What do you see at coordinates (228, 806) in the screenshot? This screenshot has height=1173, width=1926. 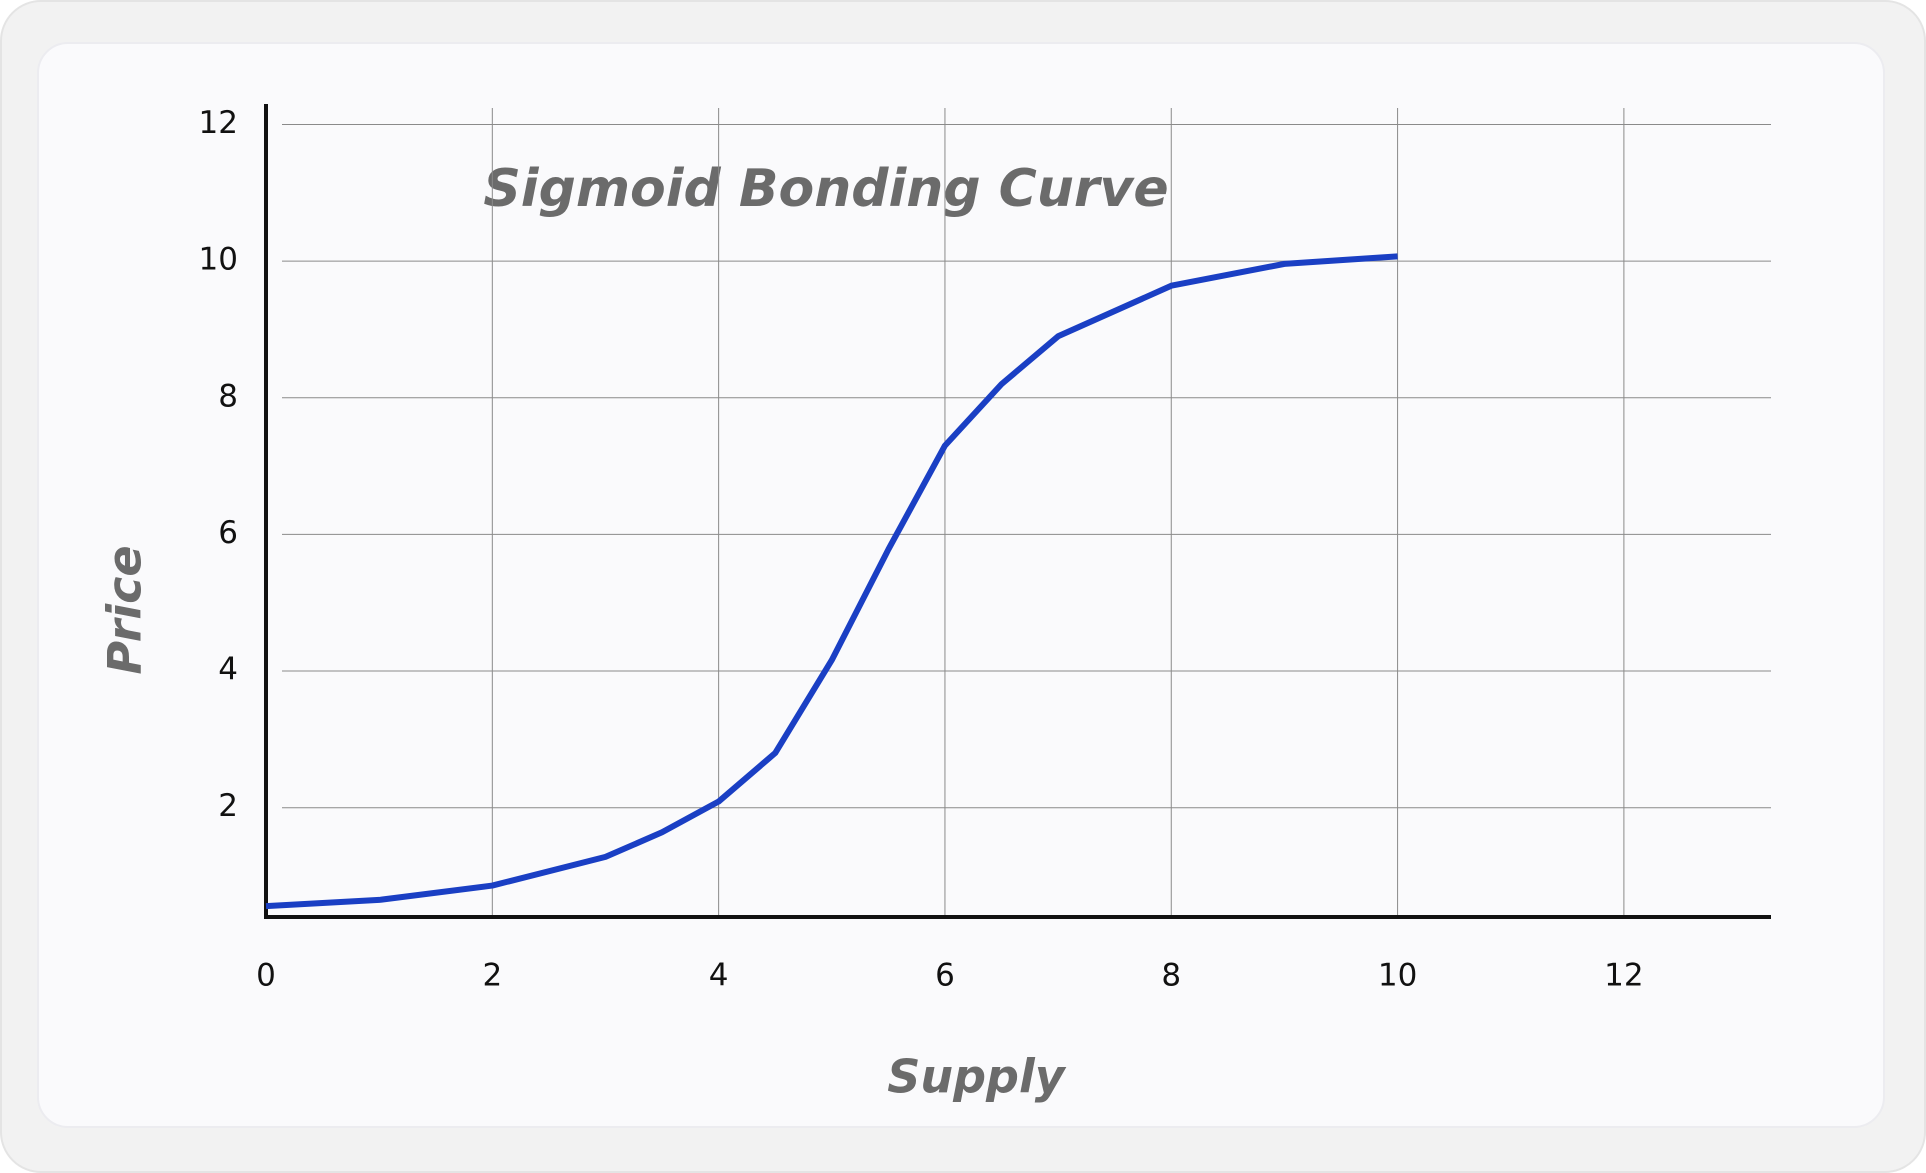 I see `y-tick-label: 2` at bounding box center [228, 806].